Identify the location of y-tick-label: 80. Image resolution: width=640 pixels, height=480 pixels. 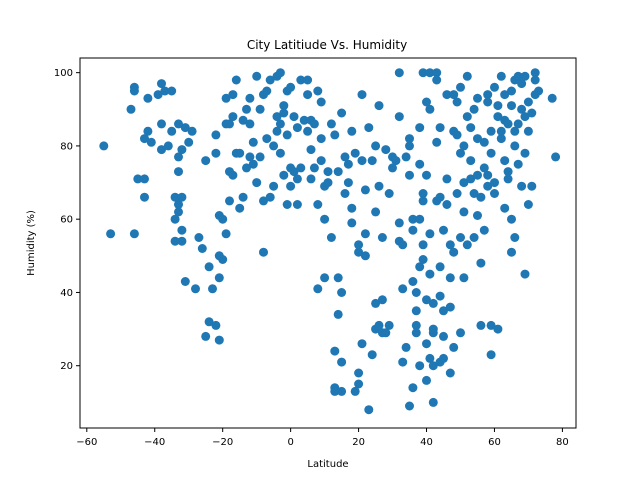
(66, 146).